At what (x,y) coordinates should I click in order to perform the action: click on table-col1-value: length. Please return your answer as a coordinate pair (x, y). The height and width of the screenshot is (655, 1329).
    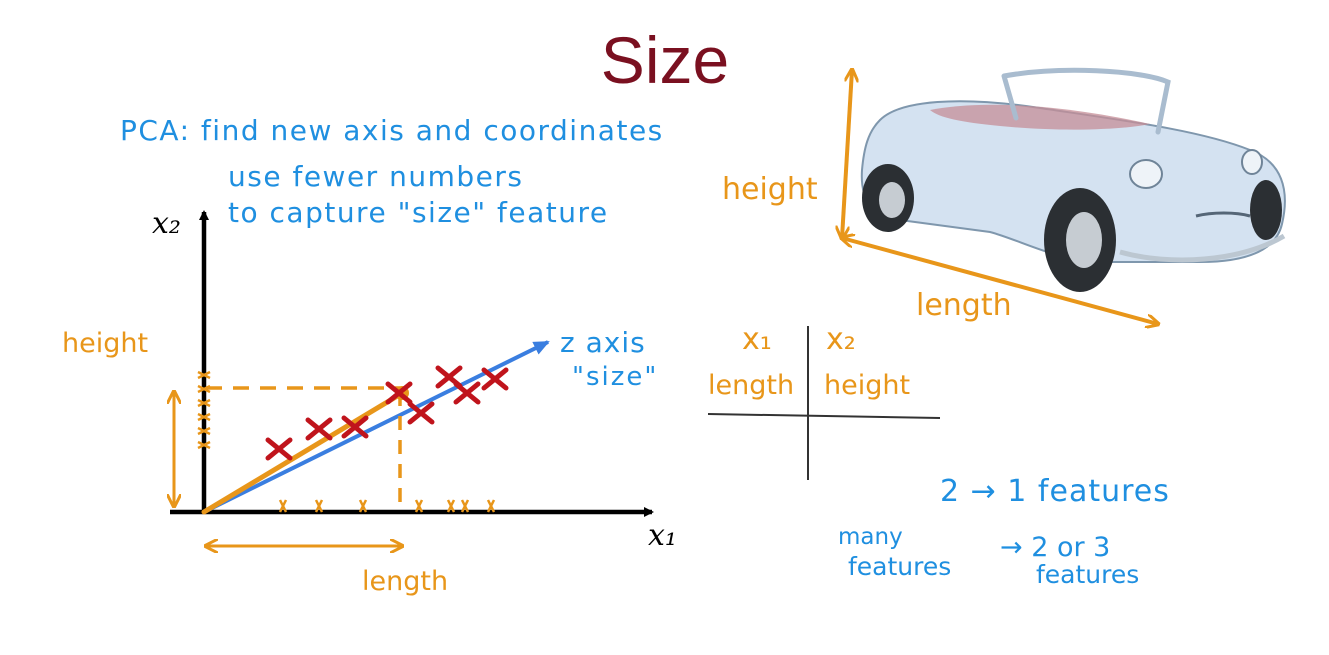
    Looking at the image, I should click on (751, 385).